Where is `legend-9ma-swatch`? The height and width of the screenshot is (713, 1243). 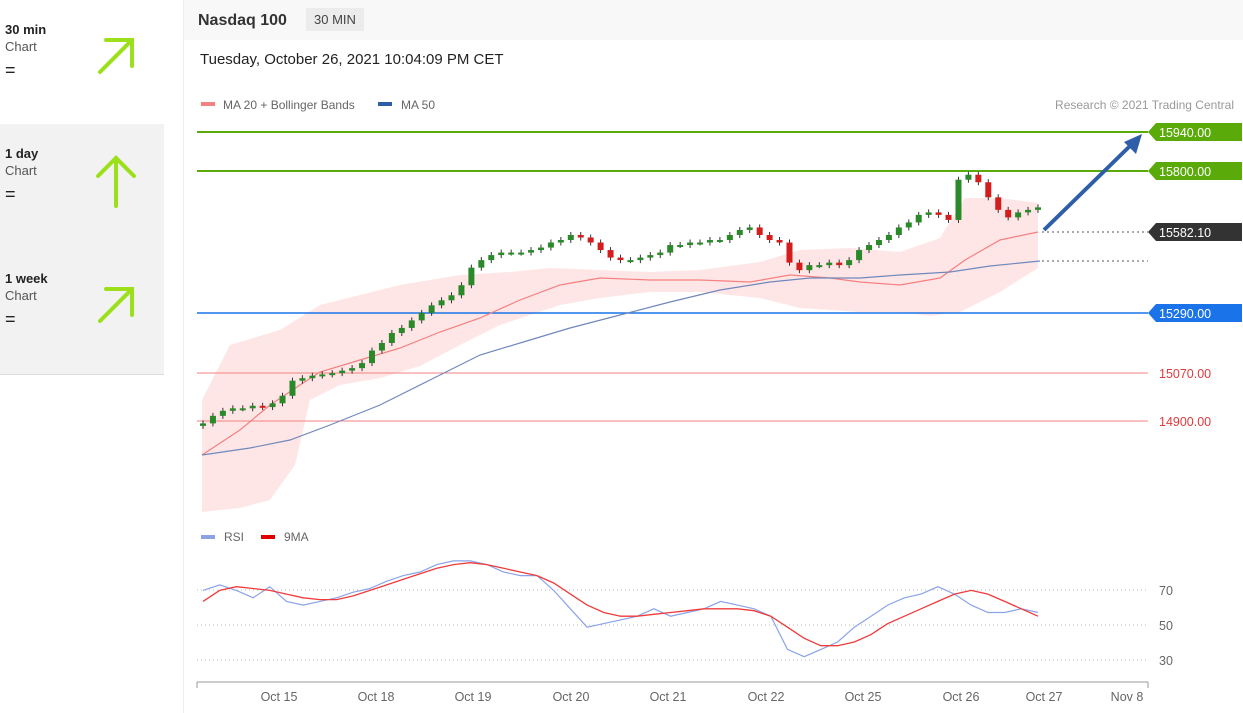 legend-9ma-swatch is located at coordinates (268, 537).